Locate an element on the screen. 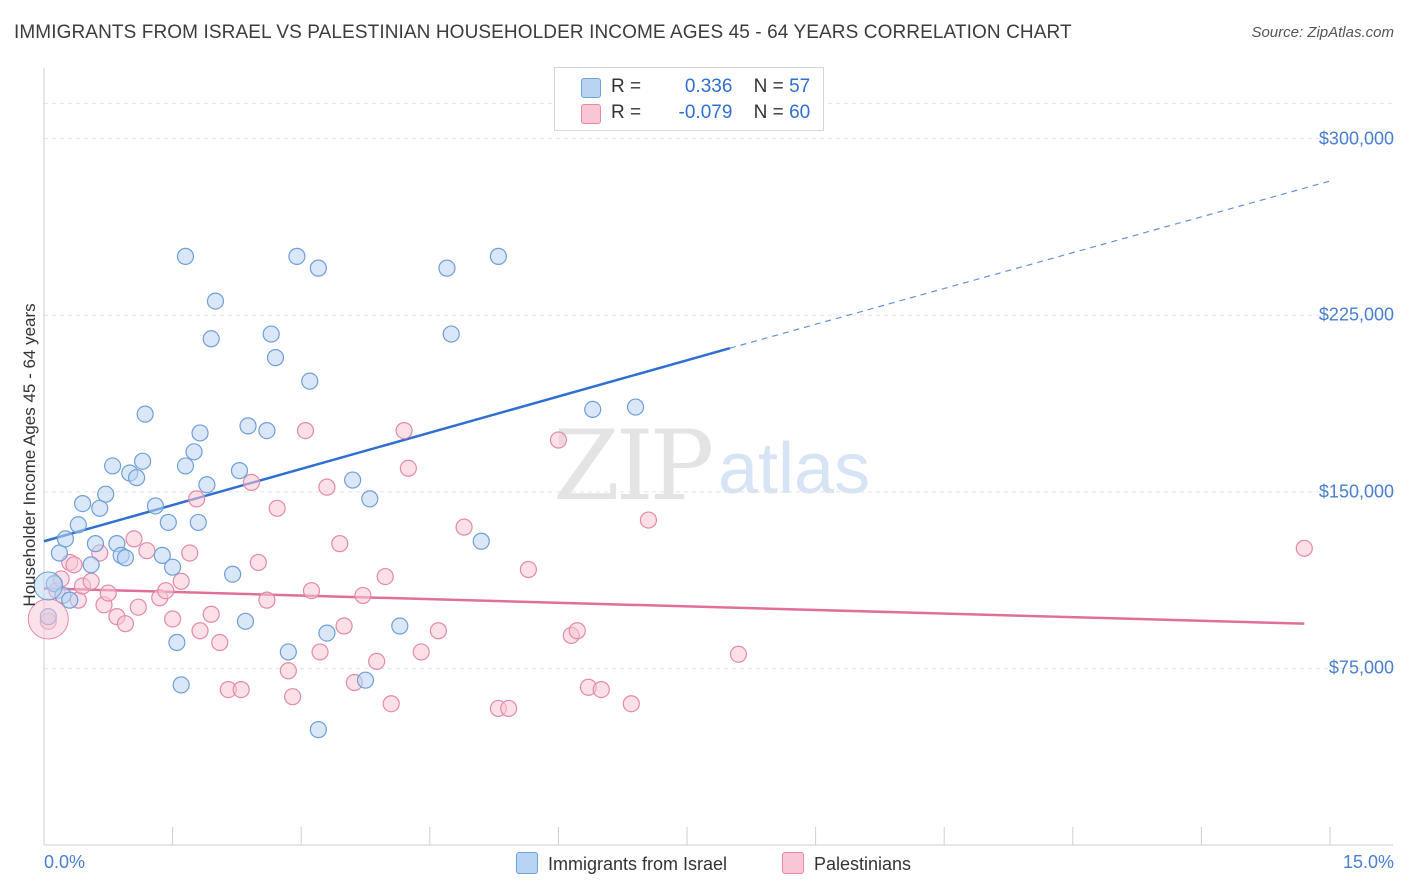 The height and width of the screenshot is (892, 1406). x-tick-label-start: 0.0% is located at coordinates (65, 862).